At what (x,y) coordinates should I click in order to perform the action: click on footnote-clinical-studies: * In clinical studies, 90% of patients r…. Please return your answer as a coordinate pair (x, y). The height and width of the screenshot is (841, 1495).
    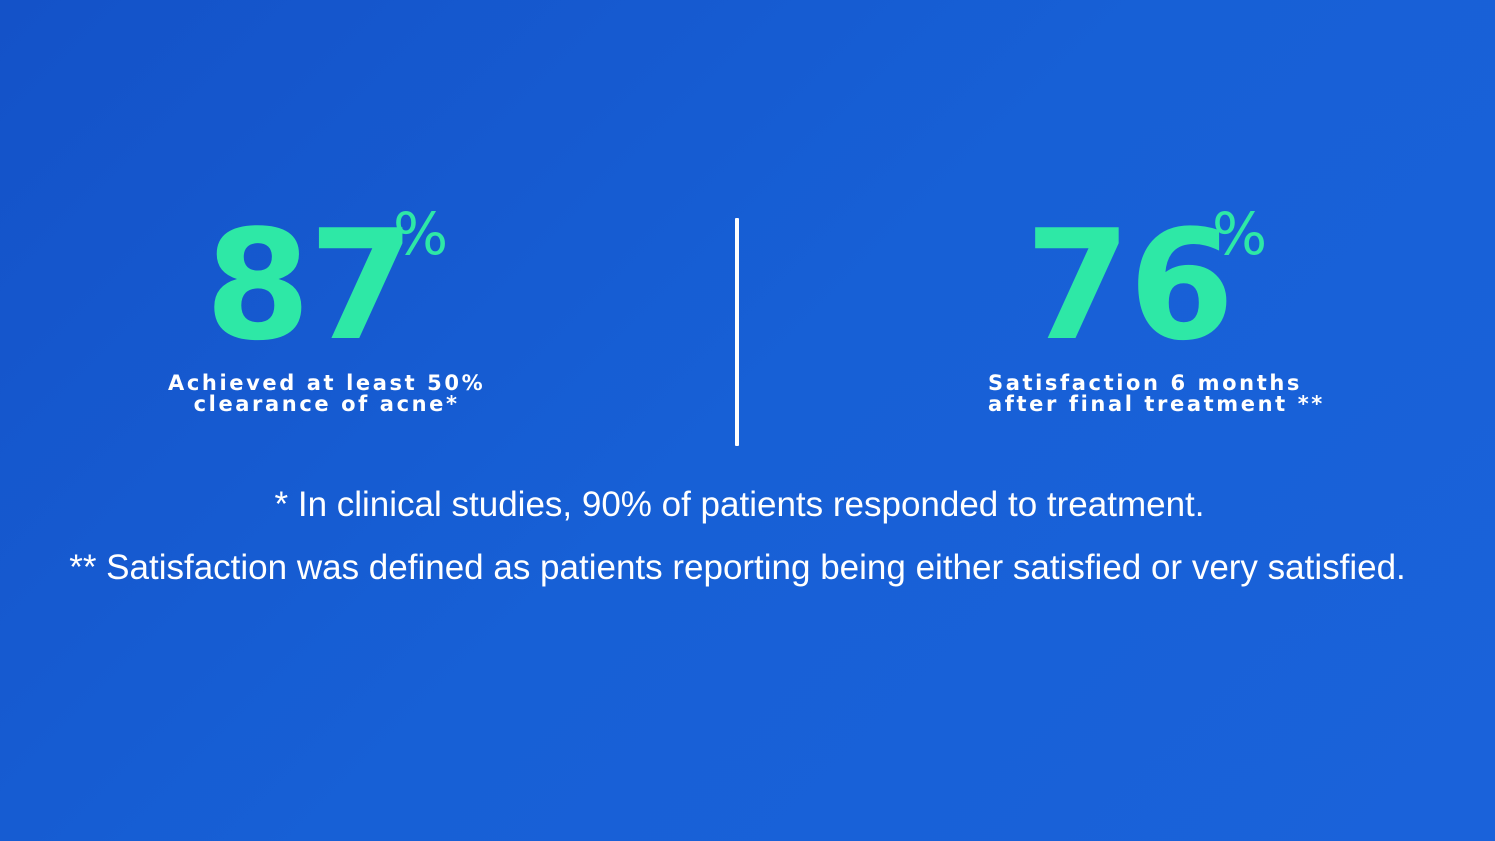
    Looking at the image, I should click on (739, 504).